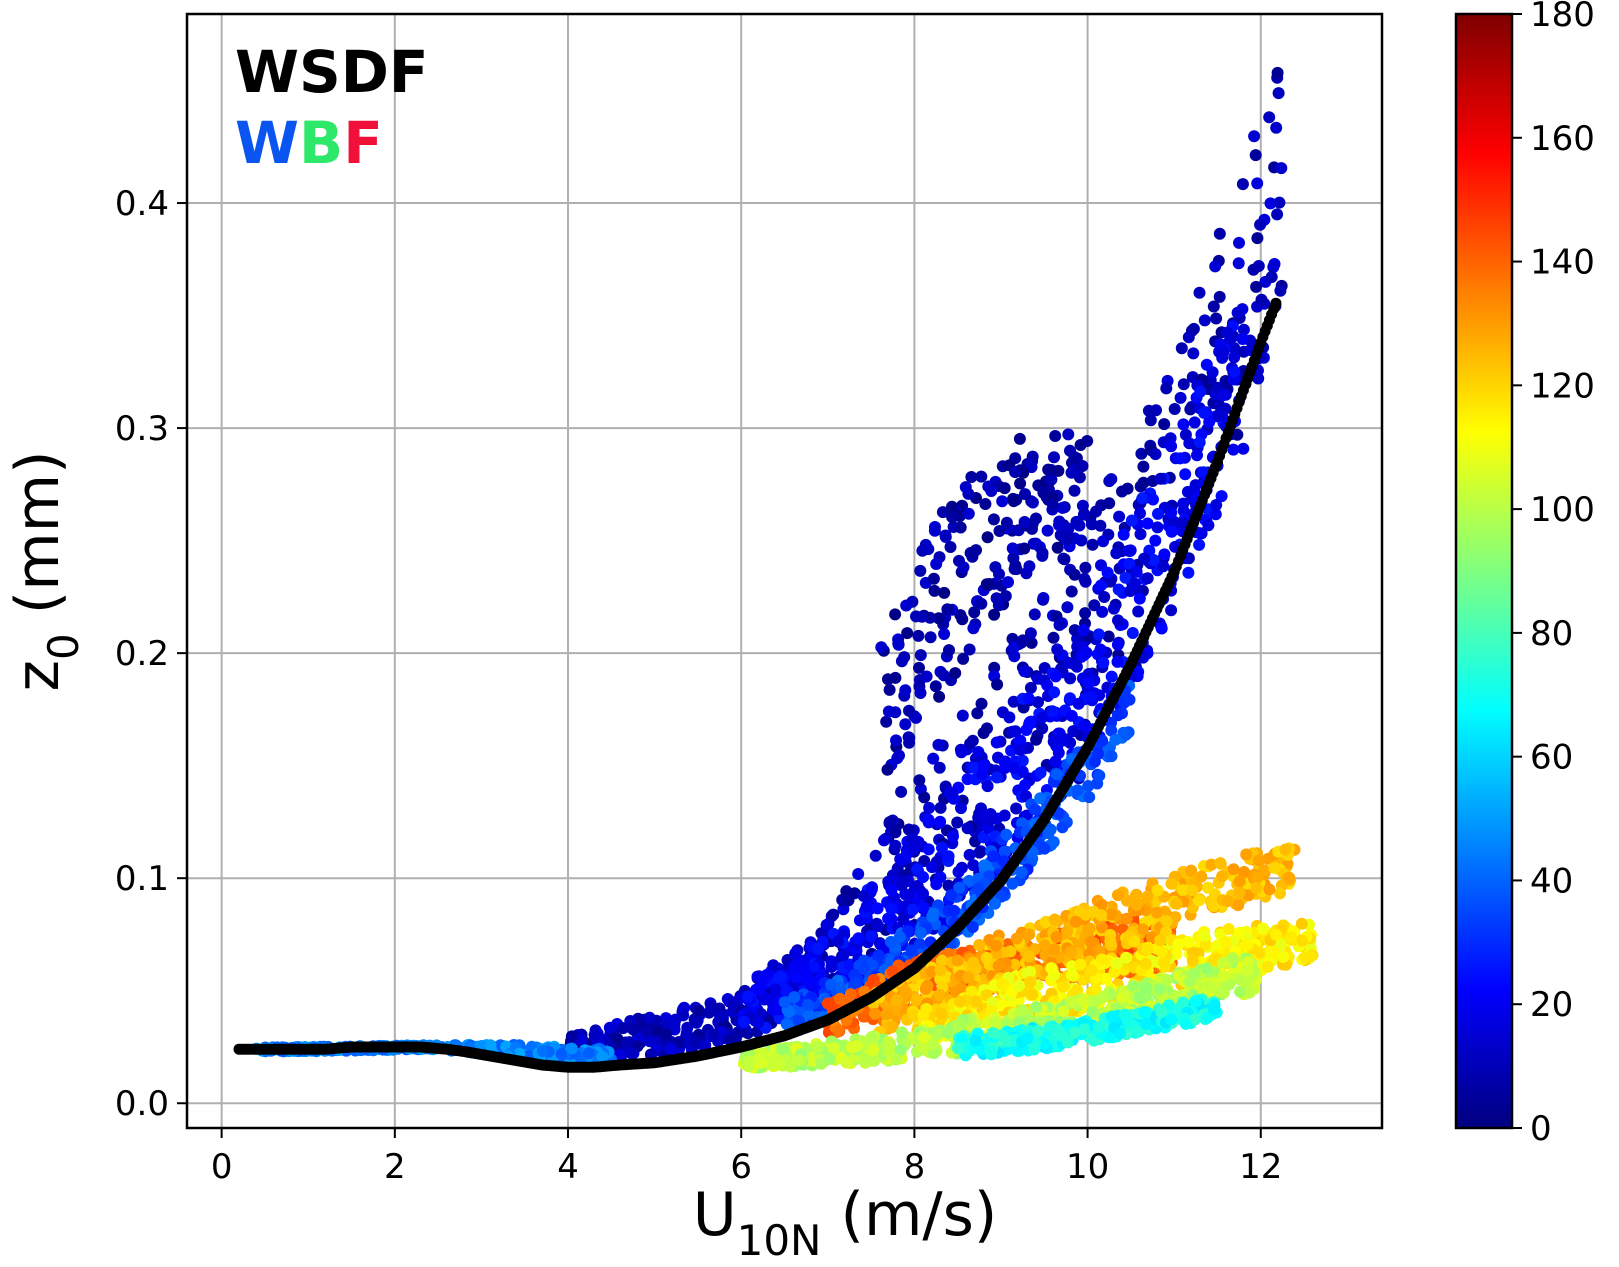 This screenshot has height=1267, width=1619. I want to click on legend-letter: F, so click(363, 143).